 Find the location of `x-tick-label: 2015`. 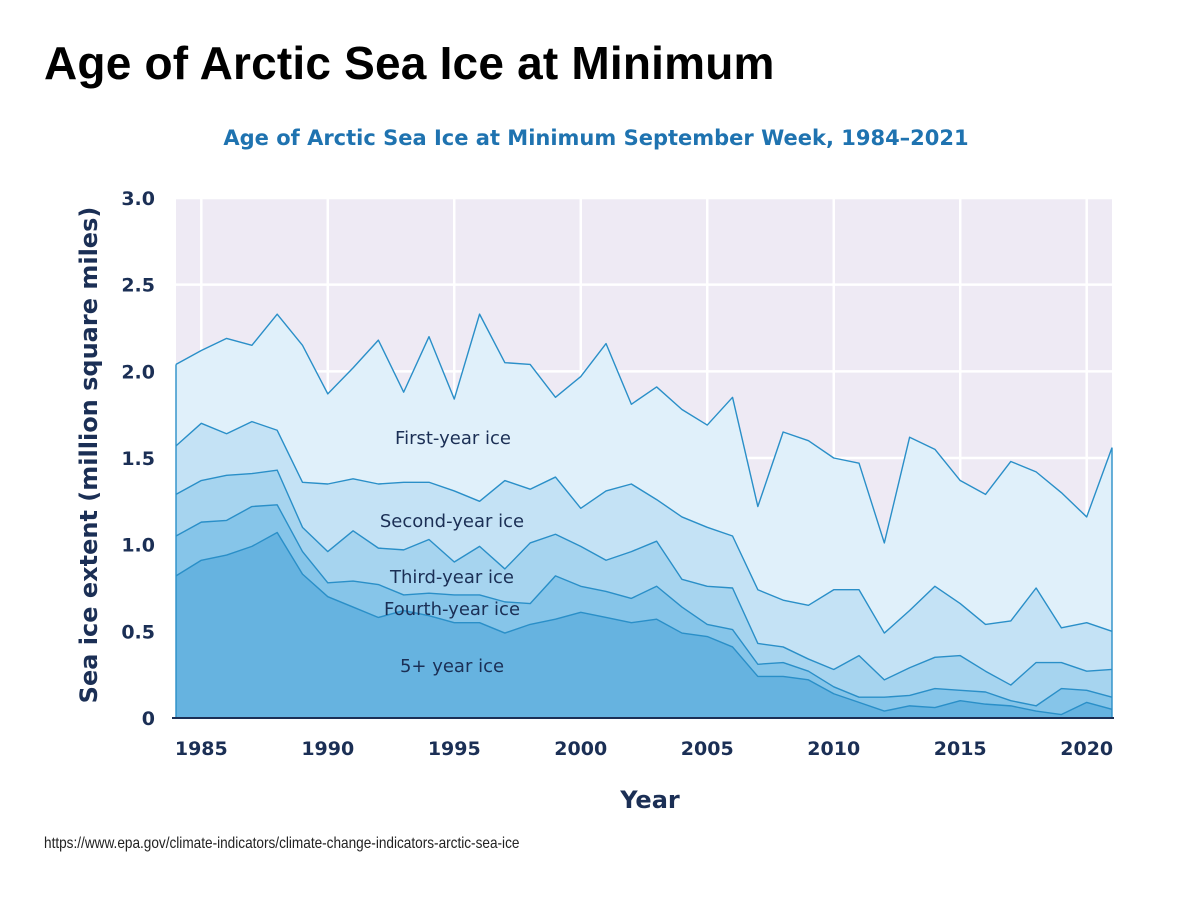

x-tick-label: 2015 is located at coordinates (960, 749).